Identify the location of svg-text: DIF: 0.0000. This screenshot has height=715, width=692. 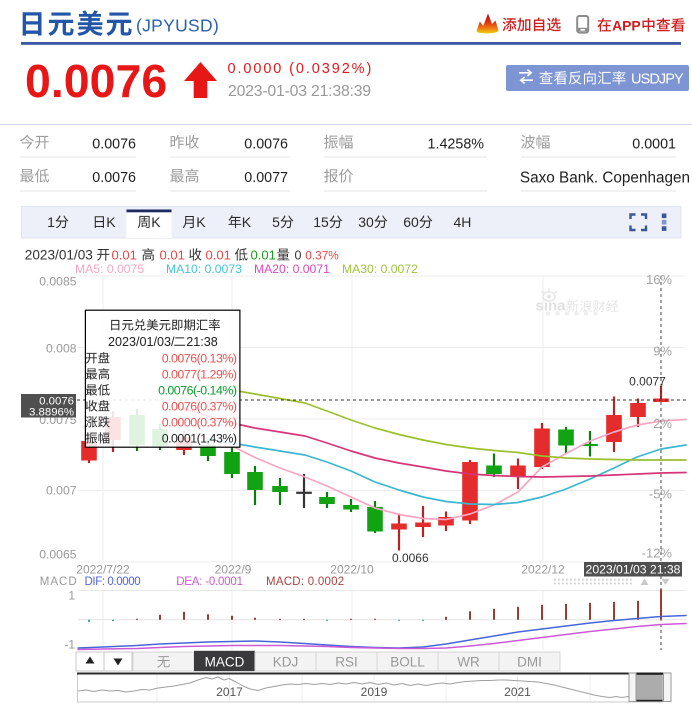
(113, 582).